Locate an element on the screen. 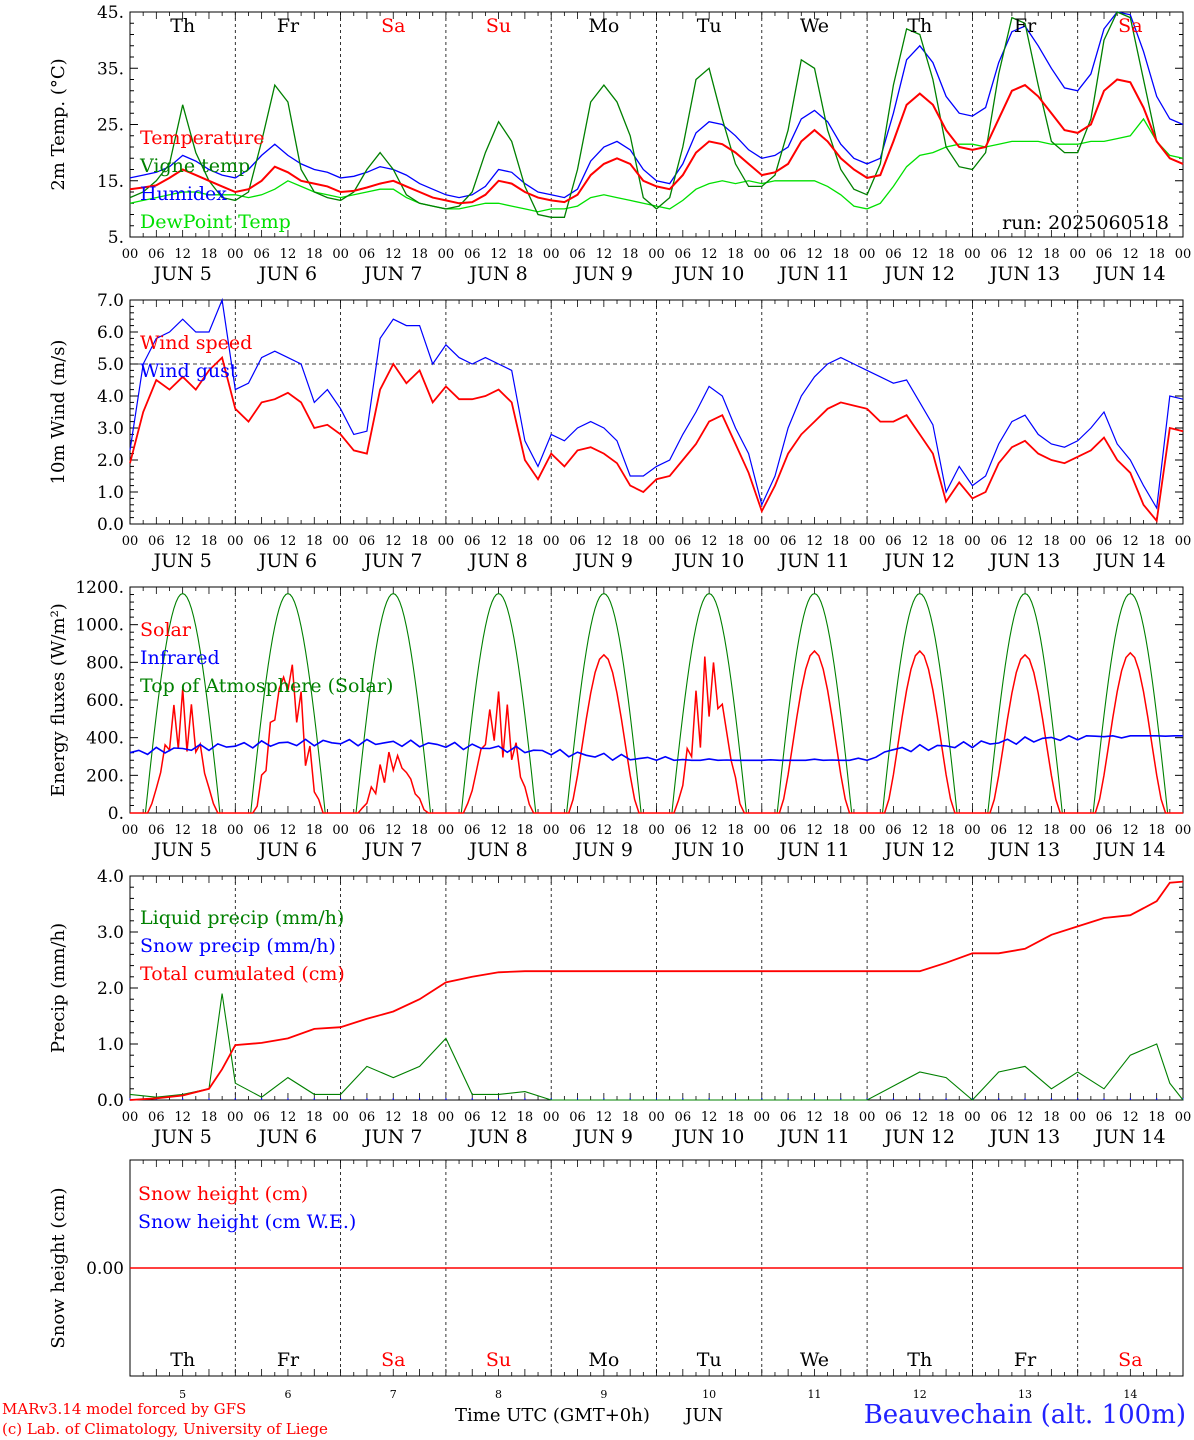 This screenshot has height=1440, width=1194. weekday-label: Tu is located at coordinates (709, 26).